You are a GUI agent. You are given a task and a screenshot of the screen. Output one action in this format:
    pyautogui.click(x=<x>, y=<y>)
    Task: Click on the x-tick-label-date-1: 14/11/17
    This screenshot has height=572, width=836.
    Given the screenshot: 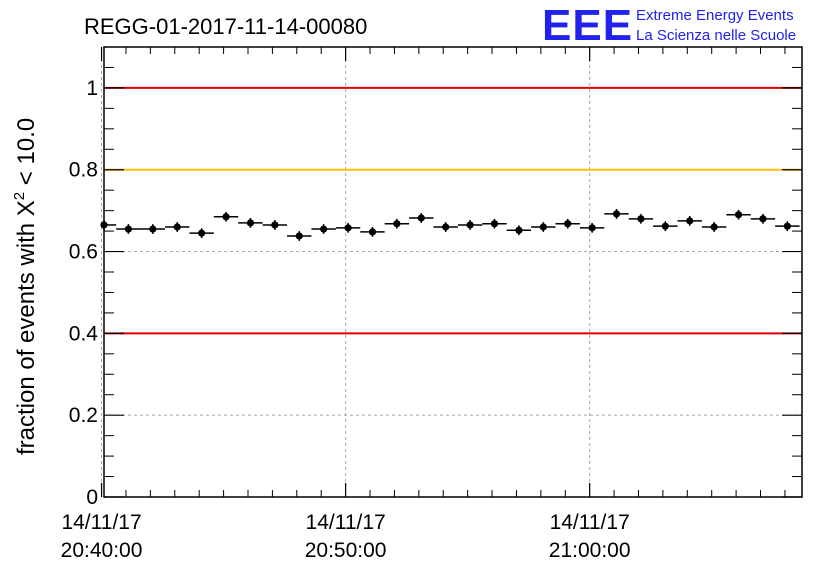 What is the action you would take?
    pyautogui.click(x=346, y=522)
    